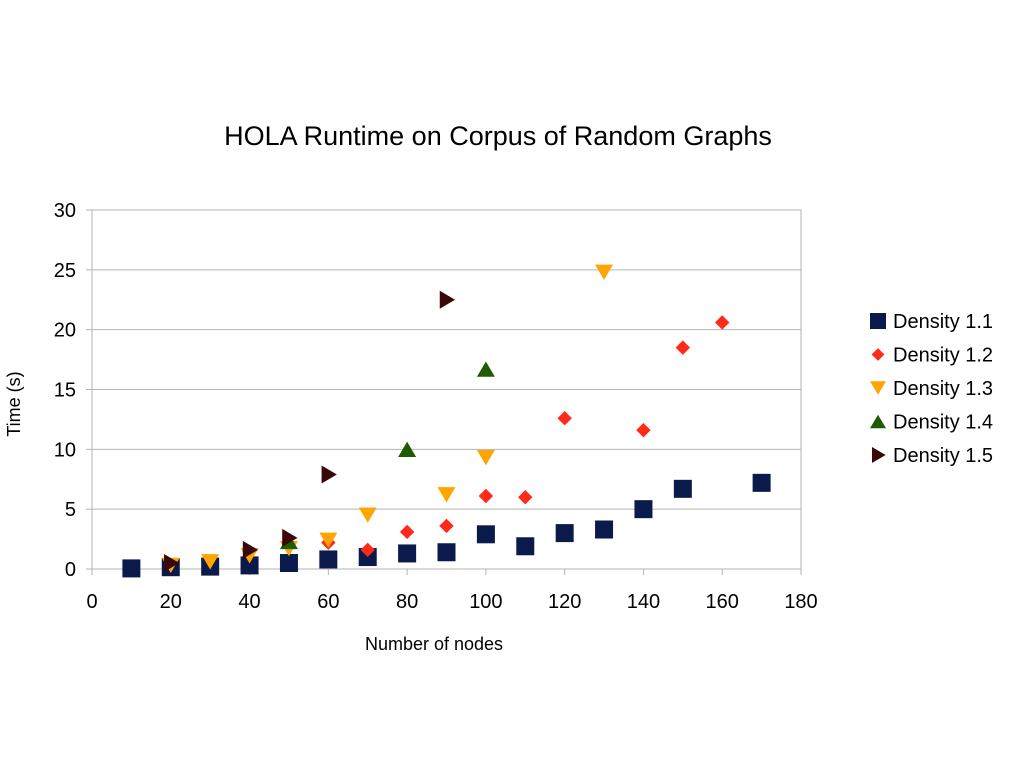 Image resolution: width=1024 pixels, height=768 pixels. Describe the element at coordinates (800, 602) in the screenshot. I see `x-tick-label: 180` at that location.